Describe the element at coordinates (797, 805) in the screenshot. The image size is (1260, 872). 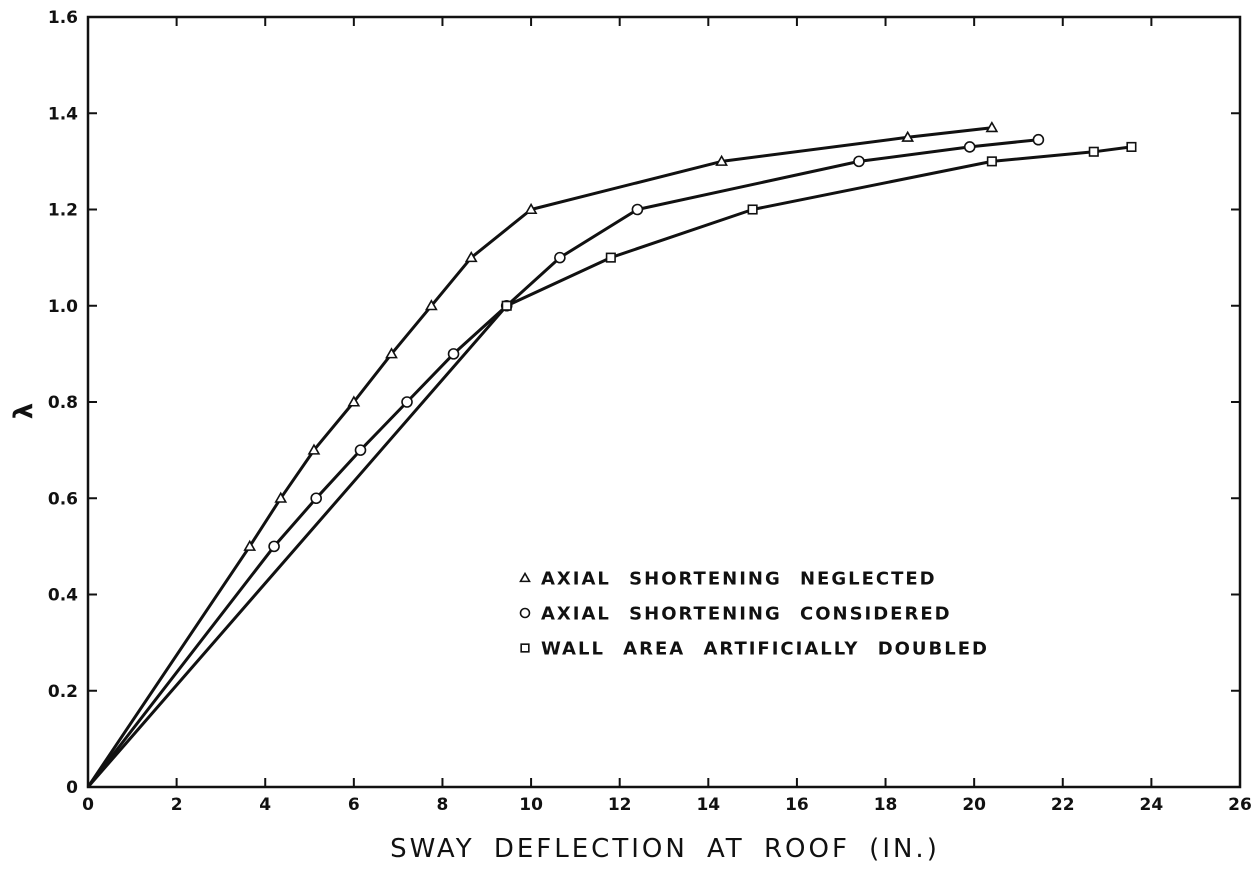
I see `x-tick-label: 16` at that location.